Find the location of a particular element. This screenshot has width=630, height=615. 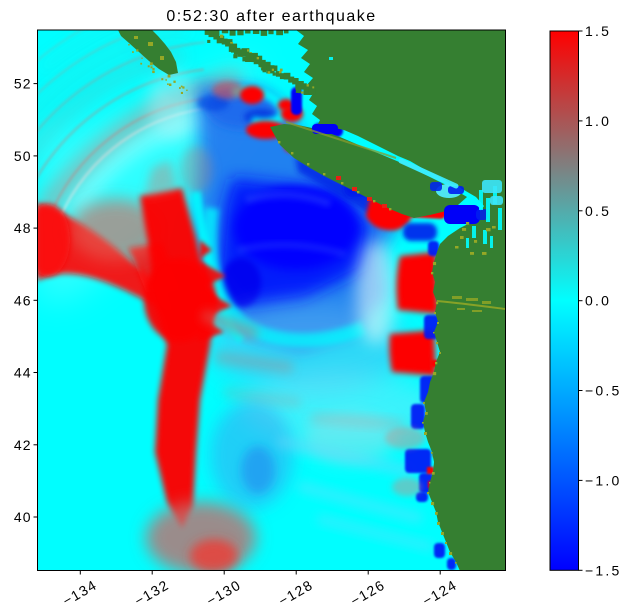

svg-text: 0:52:30 after earthquake is located at coordinates (271, 16).